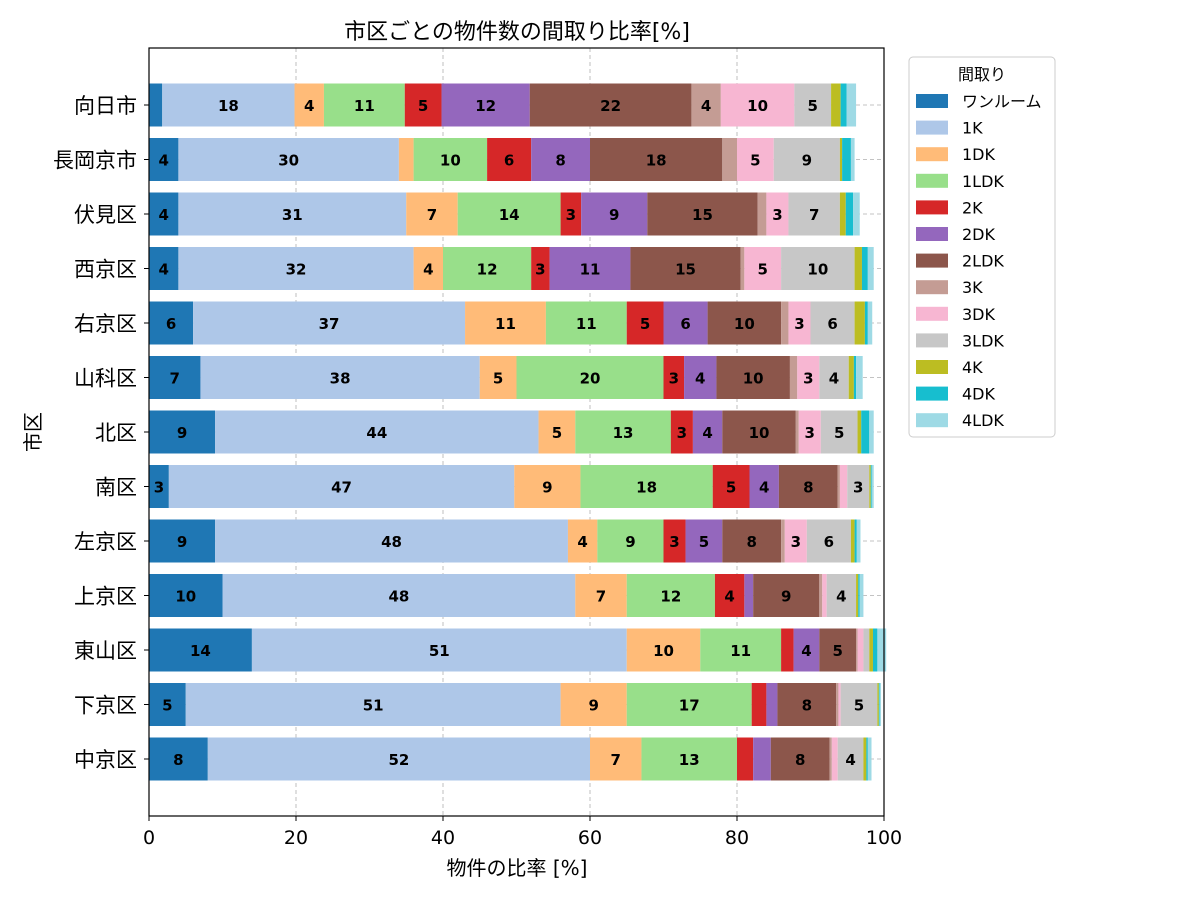  What do you see at coordinates (979, 154) in the screenshot?
I see `legend-label: 1DK` at bounding box center [979, 154].